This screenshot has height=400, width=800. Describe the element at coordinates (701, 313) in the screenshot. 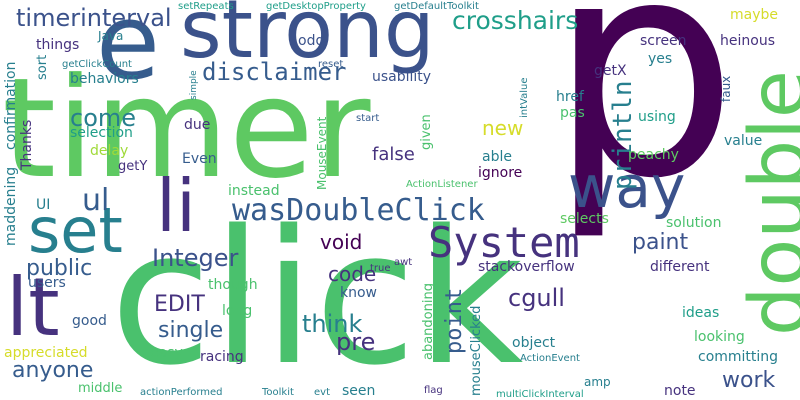

I see `word-ideas: ideas` at that location.